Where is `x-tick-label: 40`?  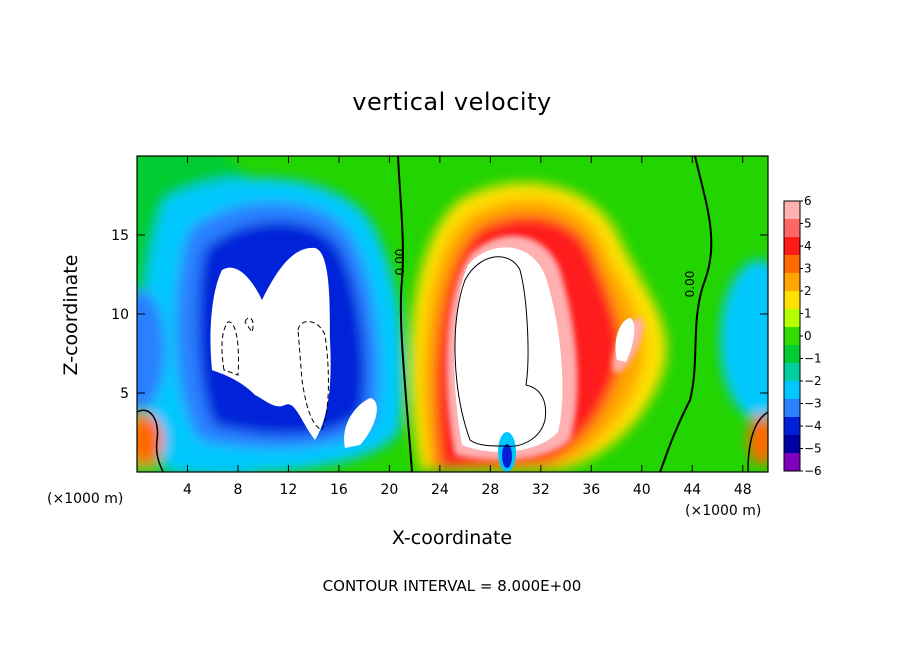 x-tick-label: 40 is located at coordinates (642, 490).